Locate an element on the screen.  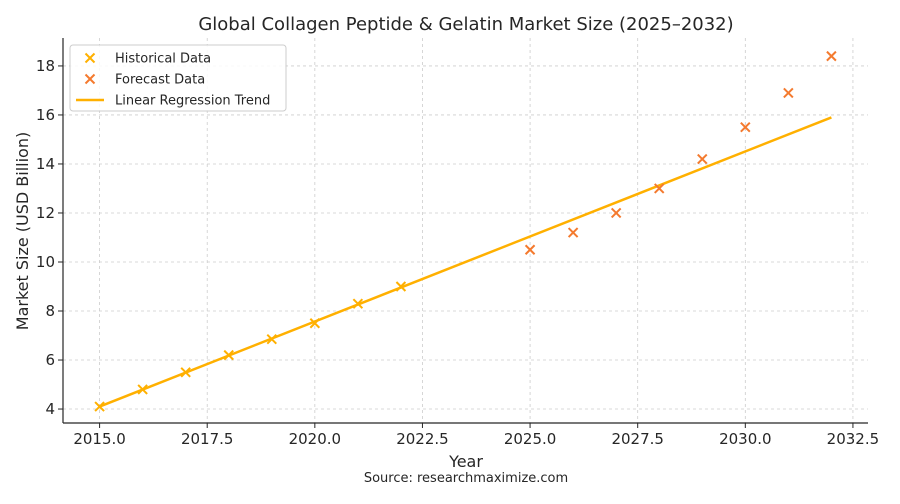
x-tick-label: 2015.0 is located at coordinates (99, 439).